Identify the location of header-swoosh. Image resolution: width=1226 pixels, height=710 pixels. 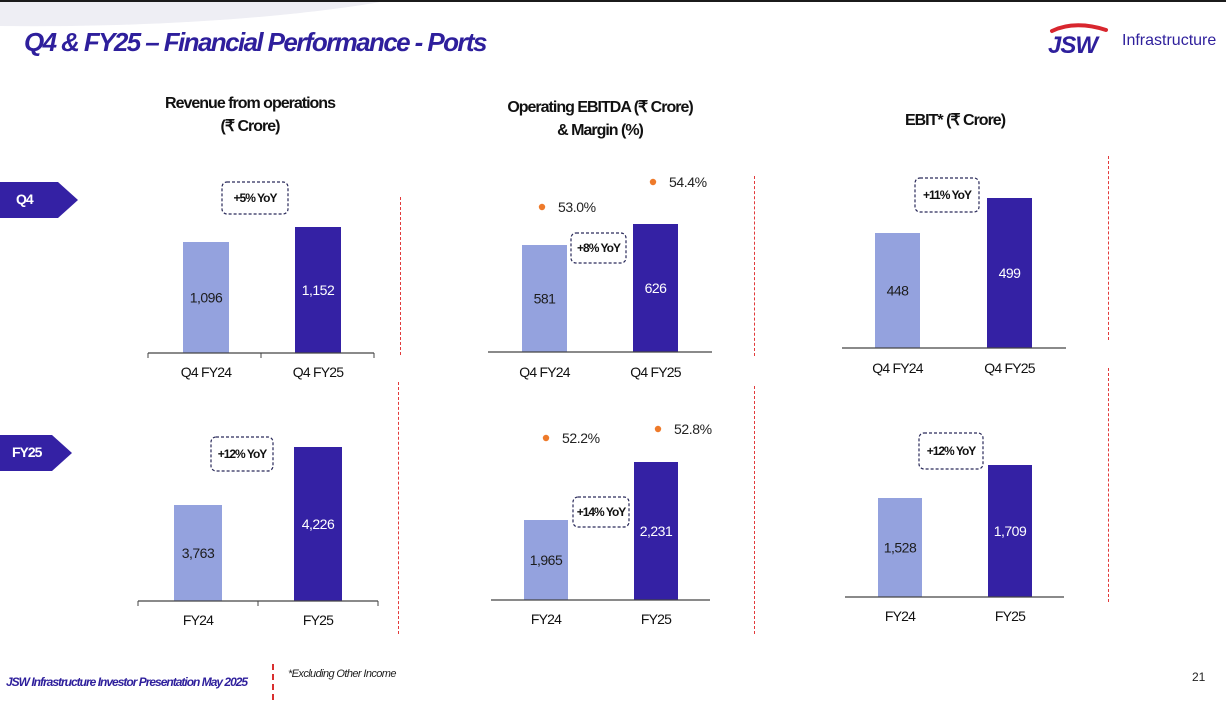
(190, 14).